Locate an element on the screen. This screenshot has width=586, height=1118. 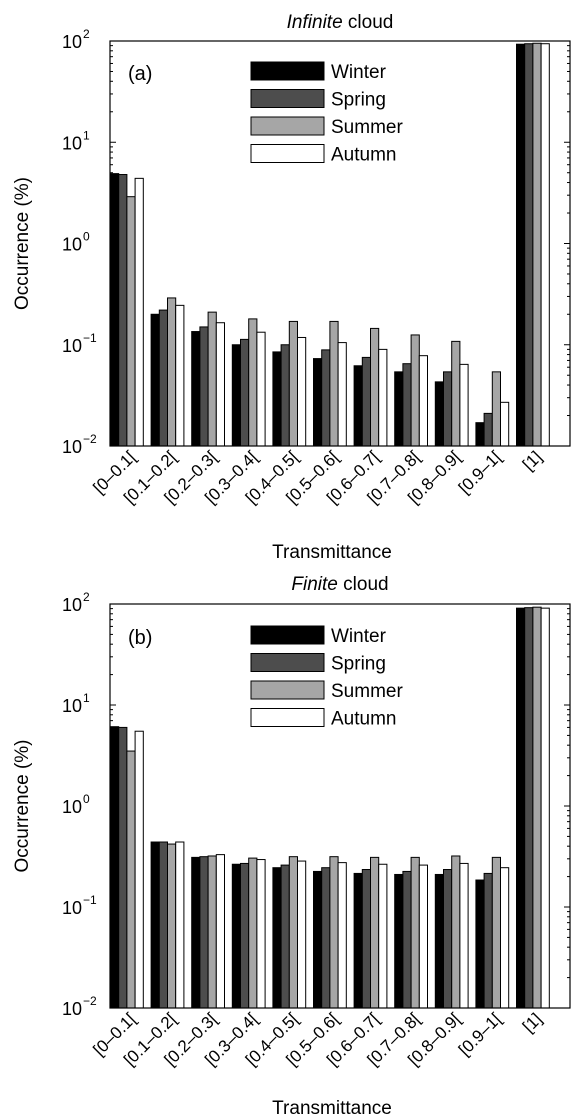
chart-title: Infinite cloud is located at coordinates (340, 22).